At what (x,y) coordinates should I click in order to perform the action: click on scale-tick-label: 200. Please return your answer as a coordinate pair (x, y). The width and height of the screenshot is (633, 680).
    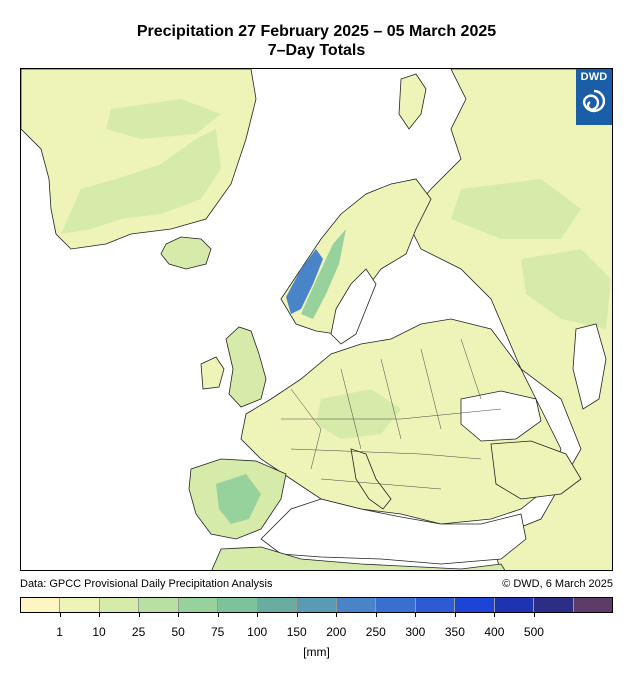
    Looking at the image, I should click on (336, 632).